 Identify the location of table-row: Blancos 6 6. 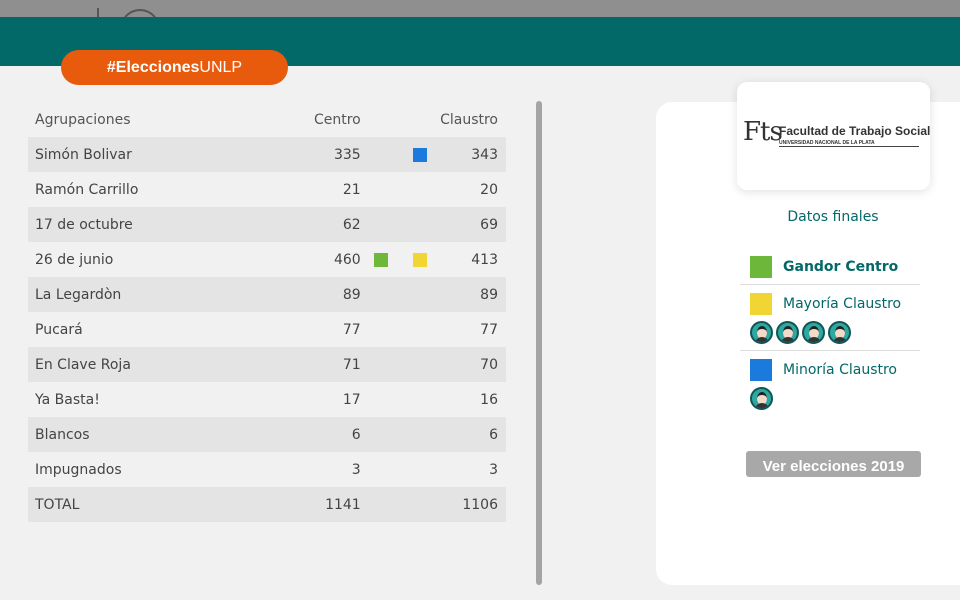
(267, 434).